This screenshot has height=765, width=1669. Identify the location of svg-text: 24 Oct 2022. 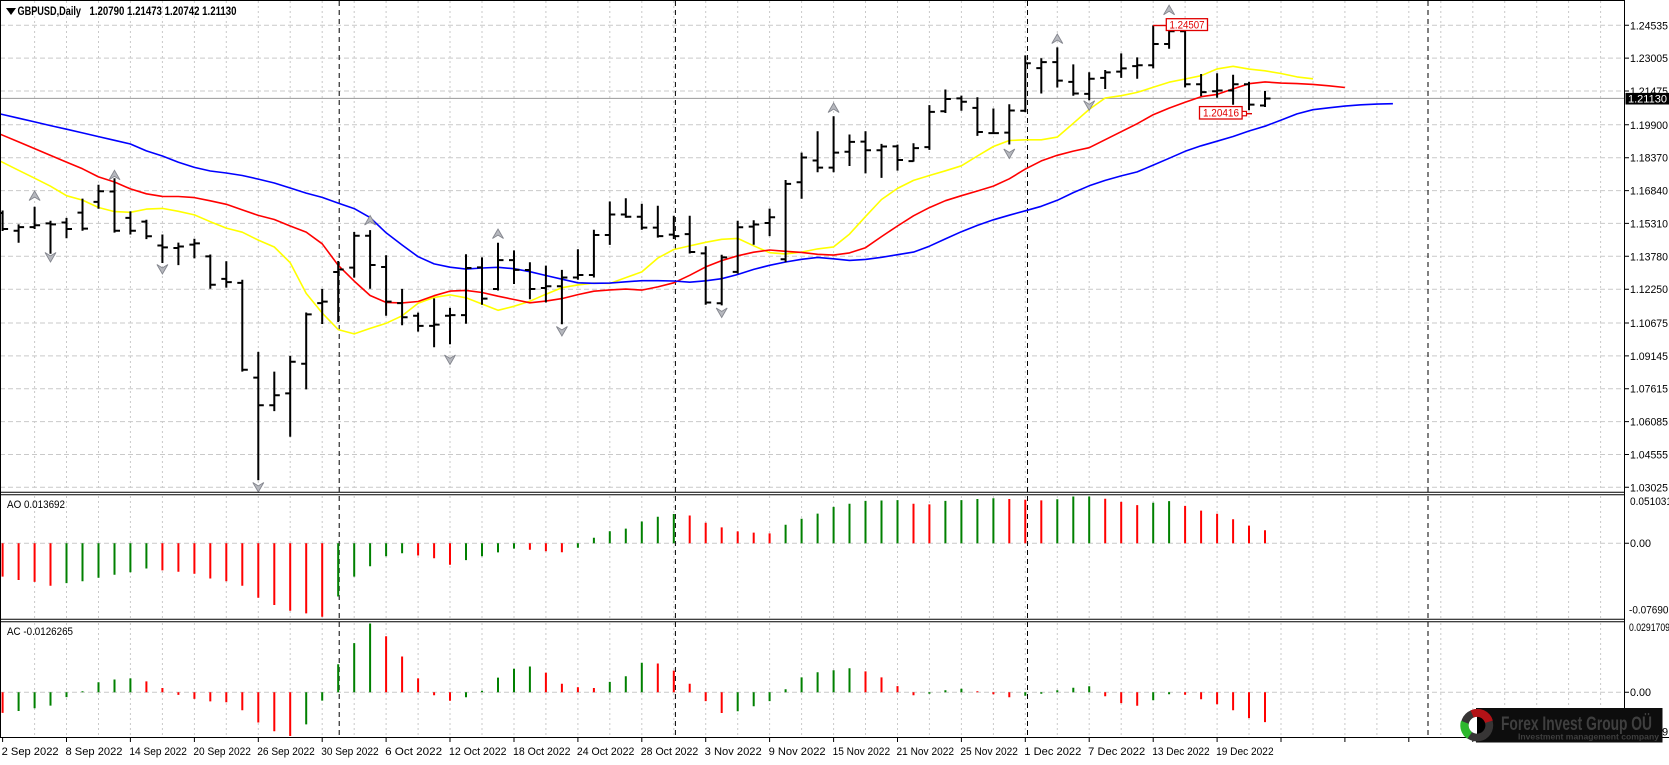
(606, 752).